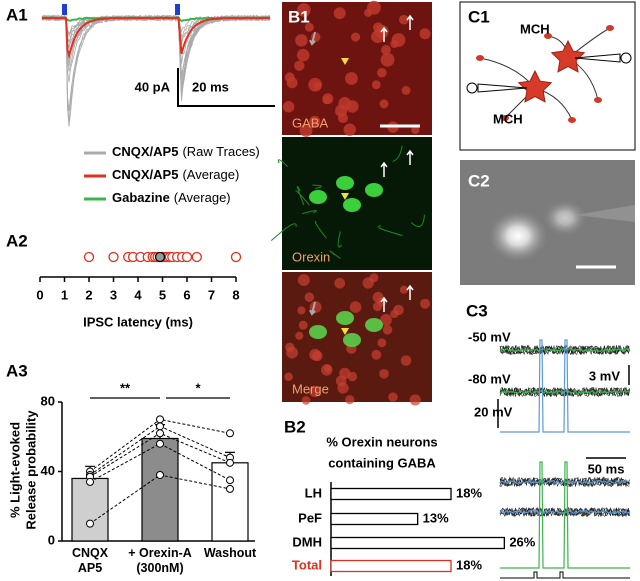  Describe the element at coordinates (64, 9) in the screenshot. I see `light-pulse` at that location.